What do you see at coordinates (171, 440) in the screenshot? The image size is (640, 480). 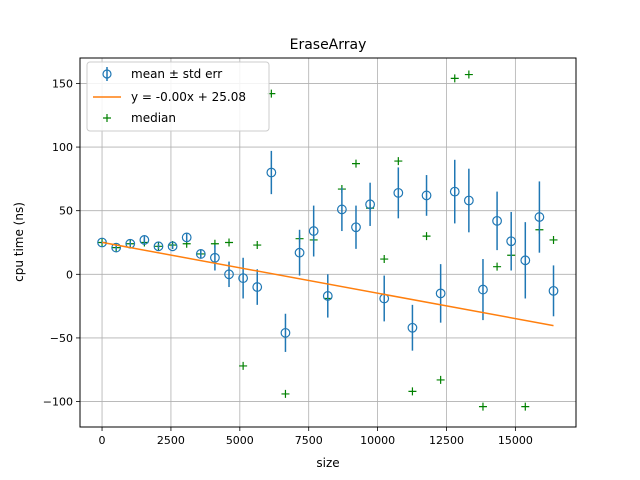 I see `x-tick-label: 2500` at bounding box center [171, 440].